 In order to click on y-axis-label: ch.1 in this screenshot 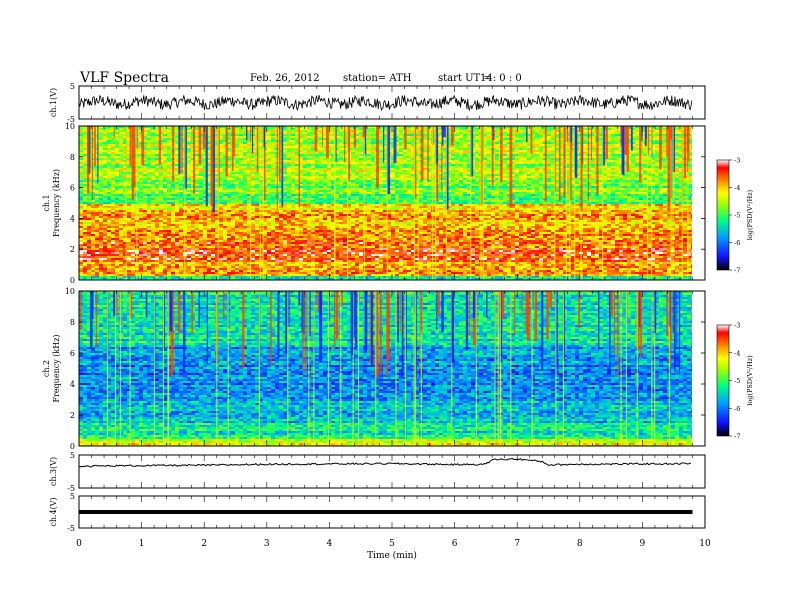, I will do `click(46, 202)`.